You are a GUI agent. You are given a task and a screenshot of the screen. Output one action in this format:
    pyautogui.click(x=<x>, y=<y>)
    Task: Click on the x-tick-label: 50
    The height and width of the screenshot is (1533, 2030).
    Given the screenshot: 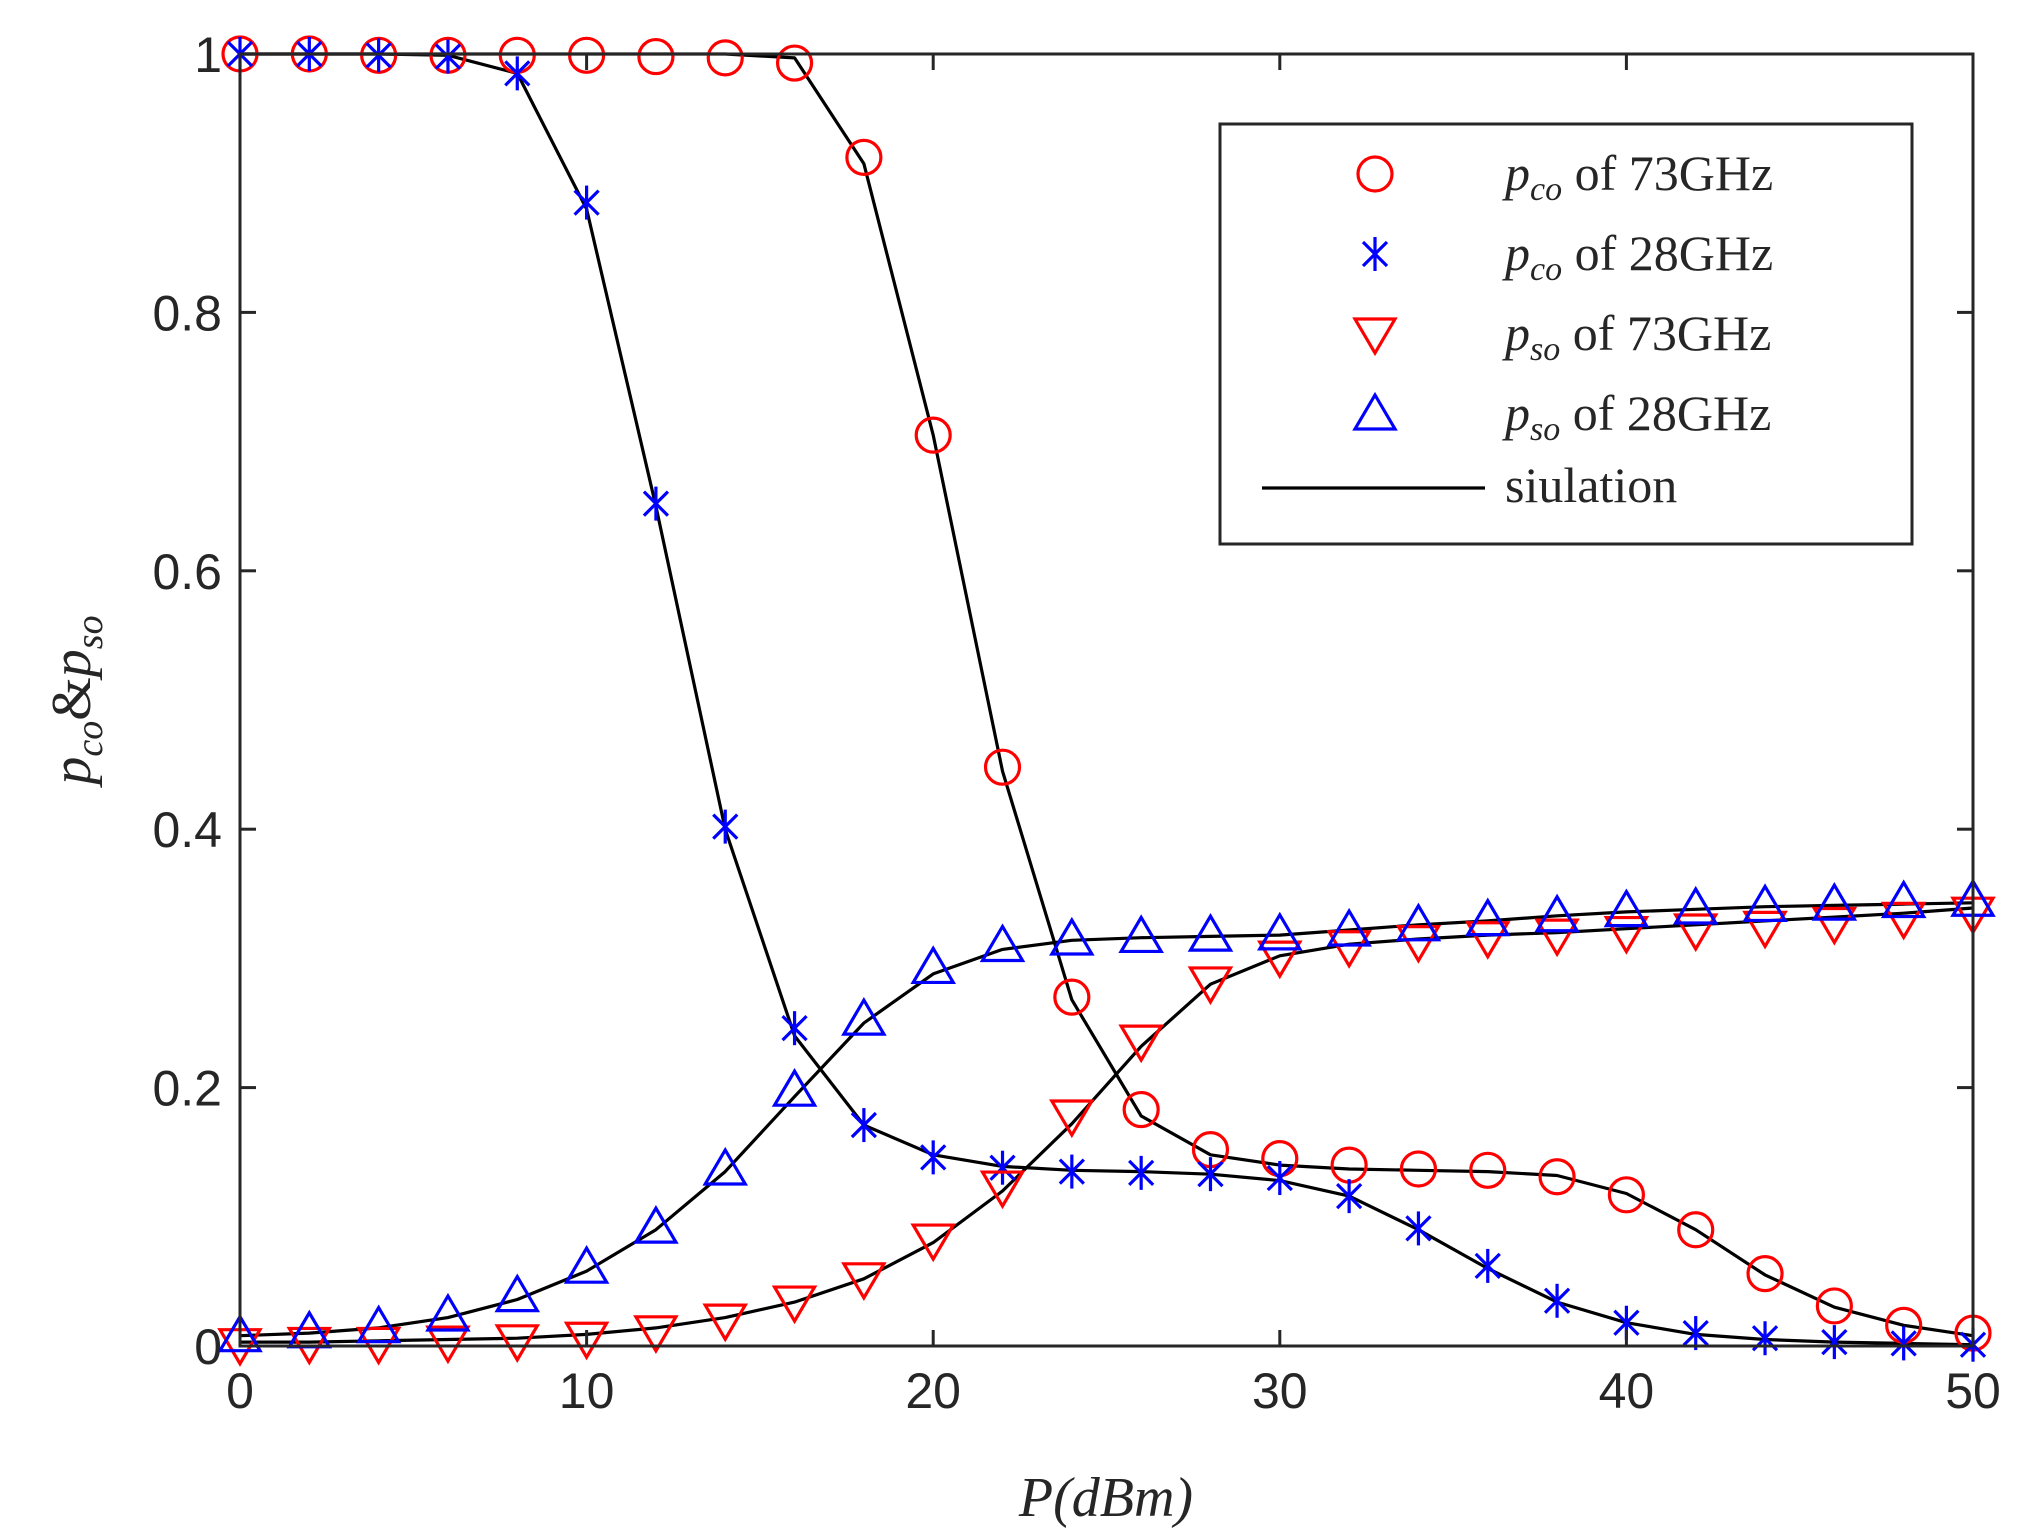 What is the action you would take?
    pyautogui.click(x=1973, y=1391)
    